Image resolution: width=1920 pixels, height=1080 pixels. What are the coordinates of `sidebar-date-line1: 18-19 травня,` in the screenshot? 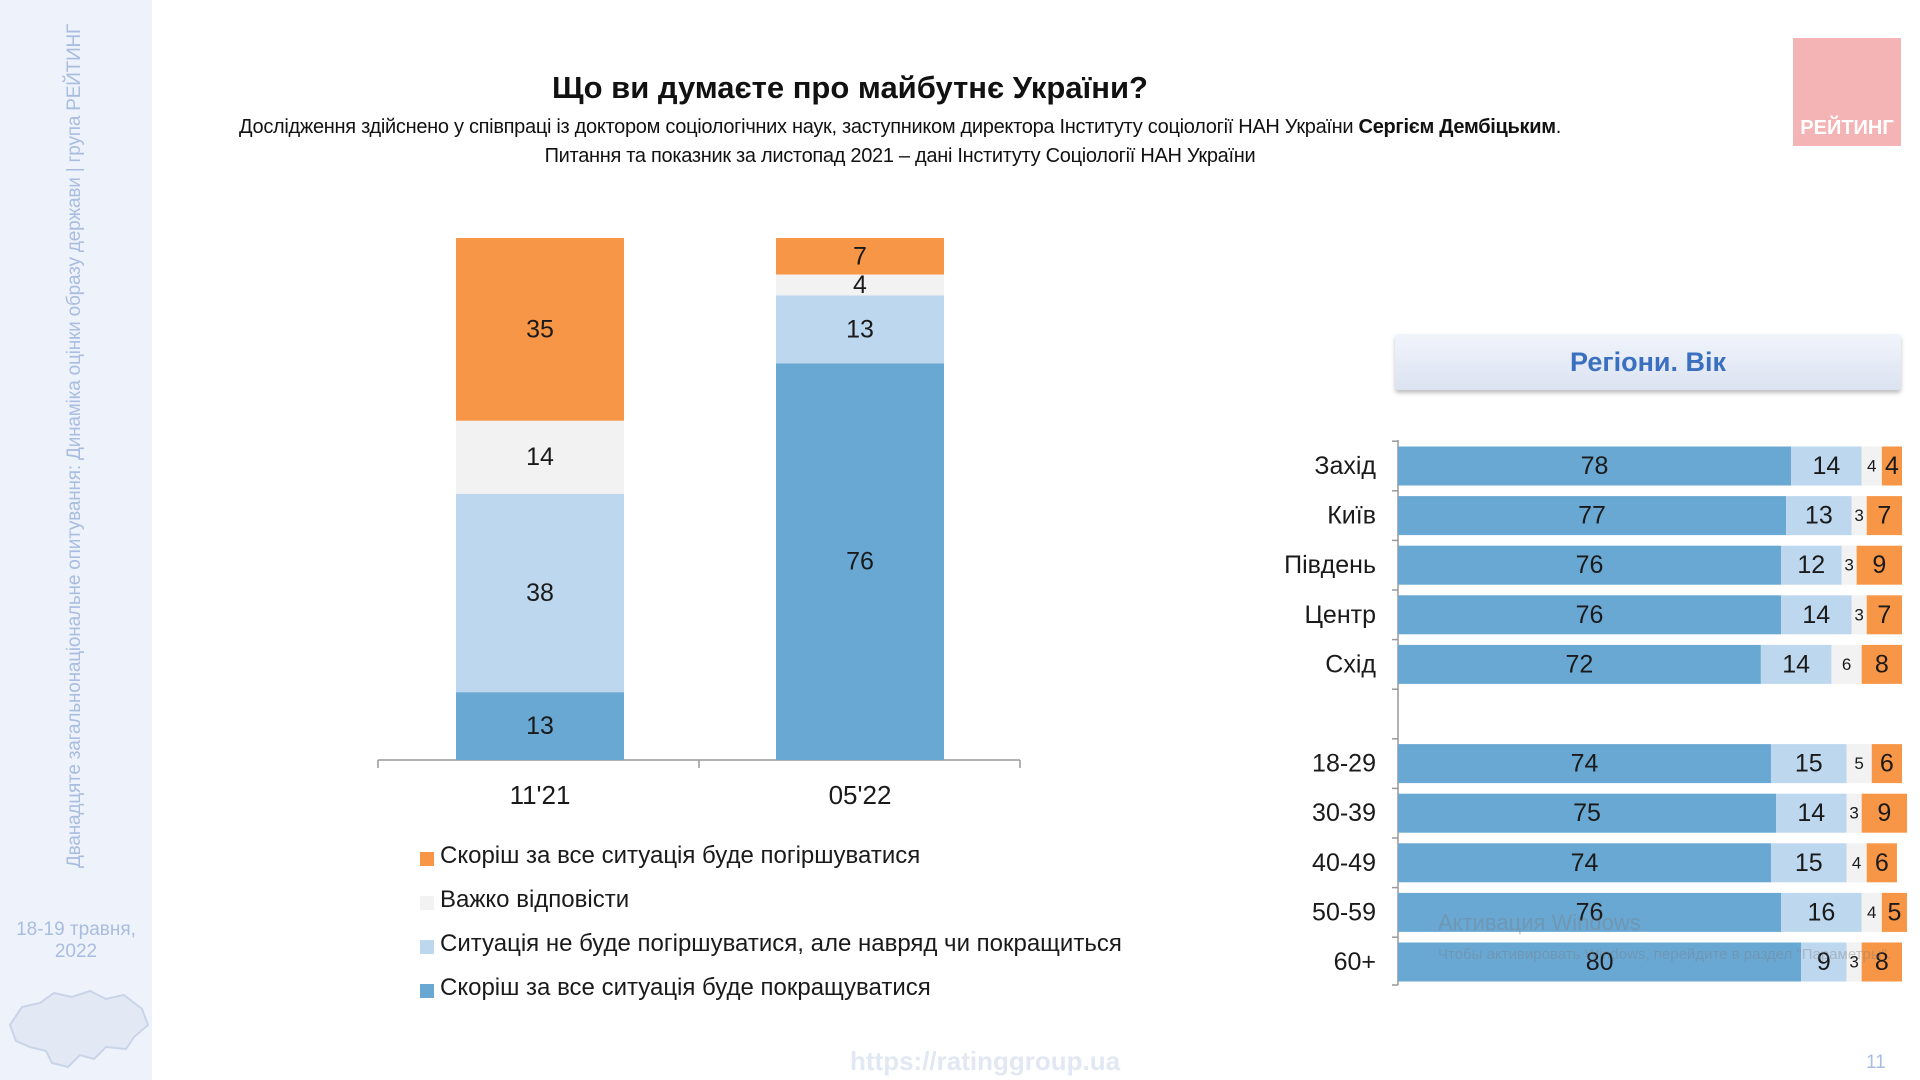 It's located at (76, 929).